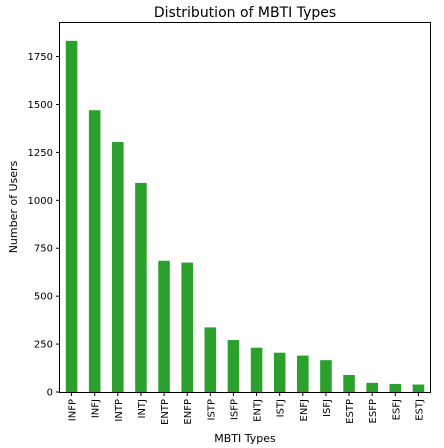  Describe the element at coordinates (211, 409) in the screenshot. I see `x-tick-label: ISTP` at that location.